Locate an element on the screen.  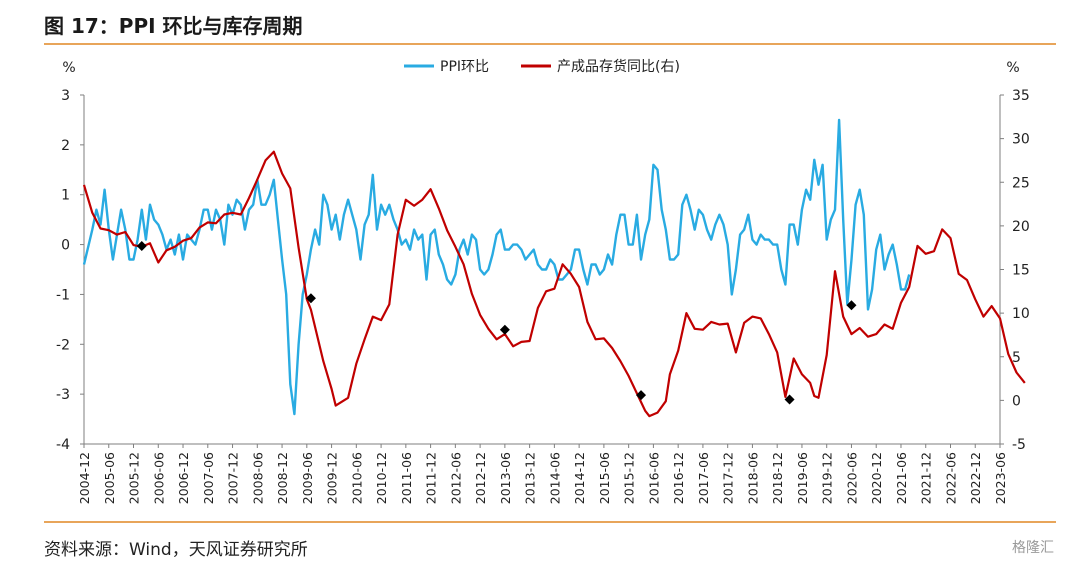
x-tick-label: 2010-06 is located at coordinates (356, 478).